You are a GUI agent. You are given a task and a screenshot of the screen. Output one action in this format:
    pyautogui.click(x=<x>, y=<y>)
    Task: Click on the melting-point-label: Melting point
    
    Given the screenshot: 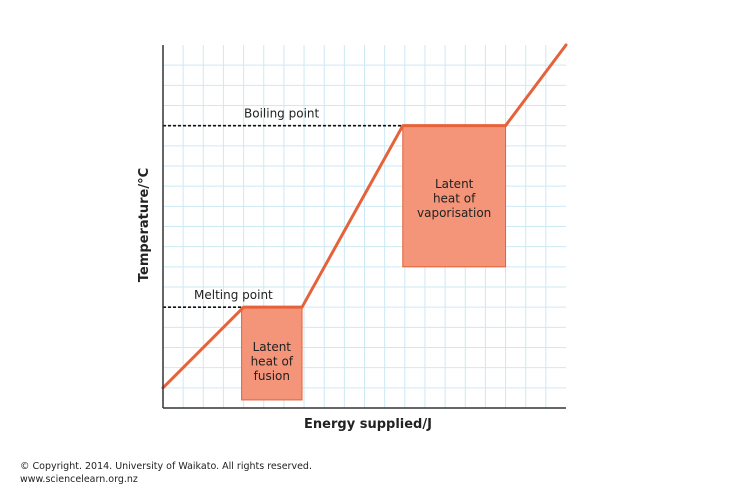 What is the action you would take?
    pyautogui.click(x=233, y=295)
    